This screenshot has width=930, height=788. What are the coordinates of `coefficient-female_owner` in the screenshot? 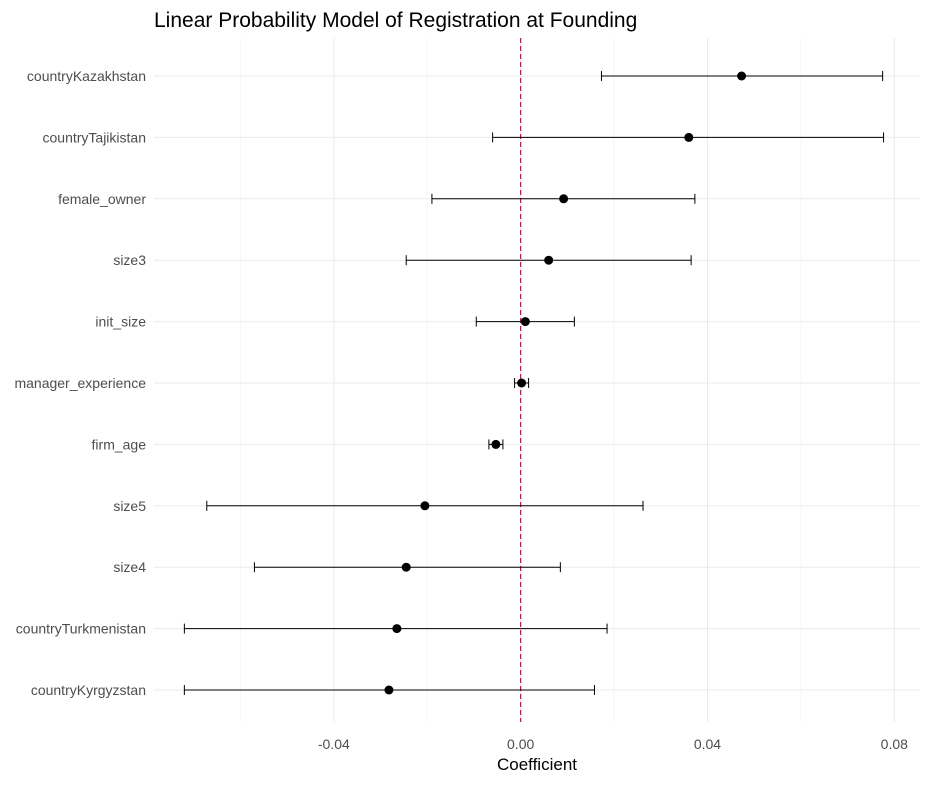 It's located at (563, 198).